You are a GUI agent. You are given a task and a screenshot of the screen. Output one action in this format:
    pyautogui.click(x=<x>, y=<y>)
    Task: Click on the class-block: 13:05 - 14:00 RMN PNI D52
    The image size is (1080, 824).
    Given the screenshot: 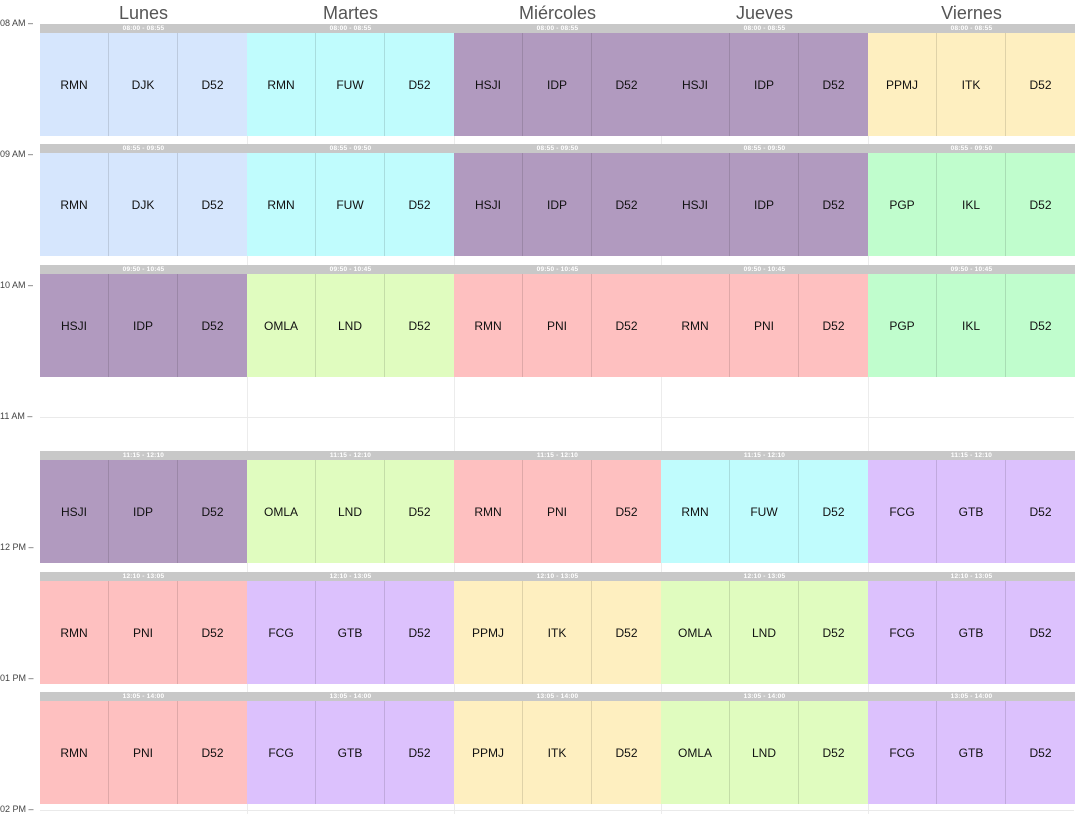 What is the action you would take?
    pyautogui.click(x=143, y=748)
    